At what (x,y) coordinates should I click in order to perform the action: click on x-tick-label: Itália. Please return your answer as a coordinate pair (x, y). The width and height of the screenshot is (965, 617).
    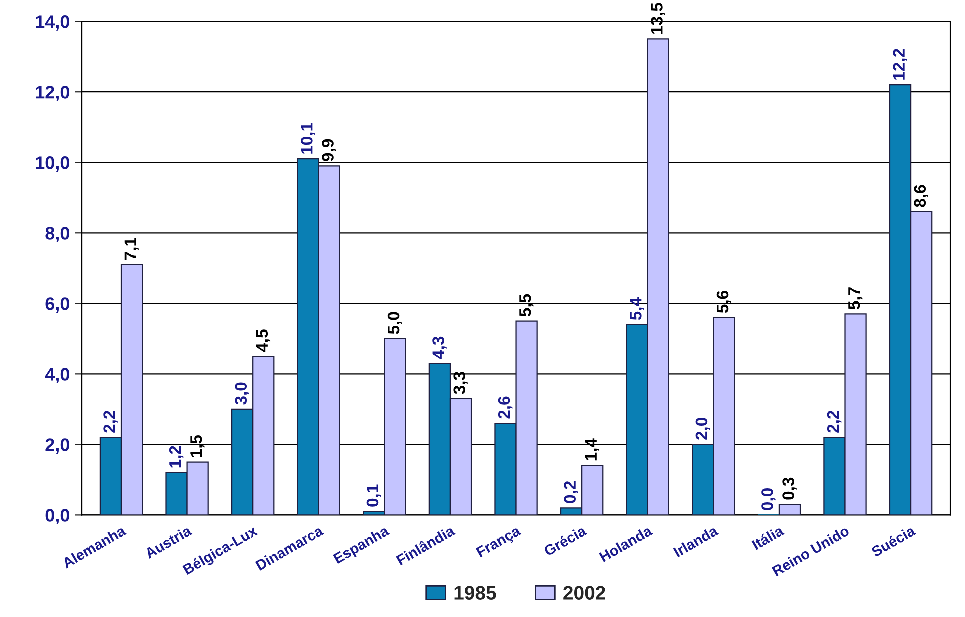
    Looking at the image, I should click on (768, 537).